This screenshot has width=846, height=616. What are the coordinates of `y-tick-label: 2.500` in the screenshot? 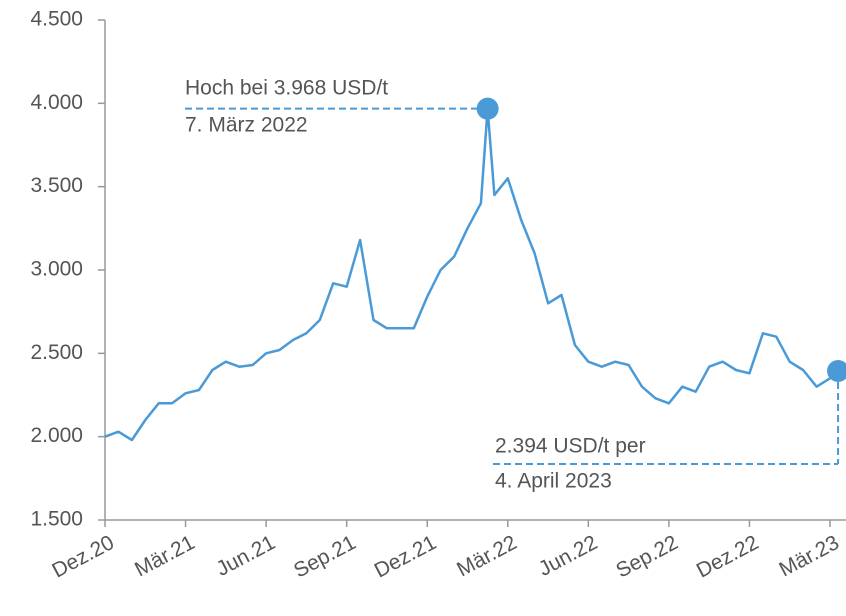 It's located at (56, 352).